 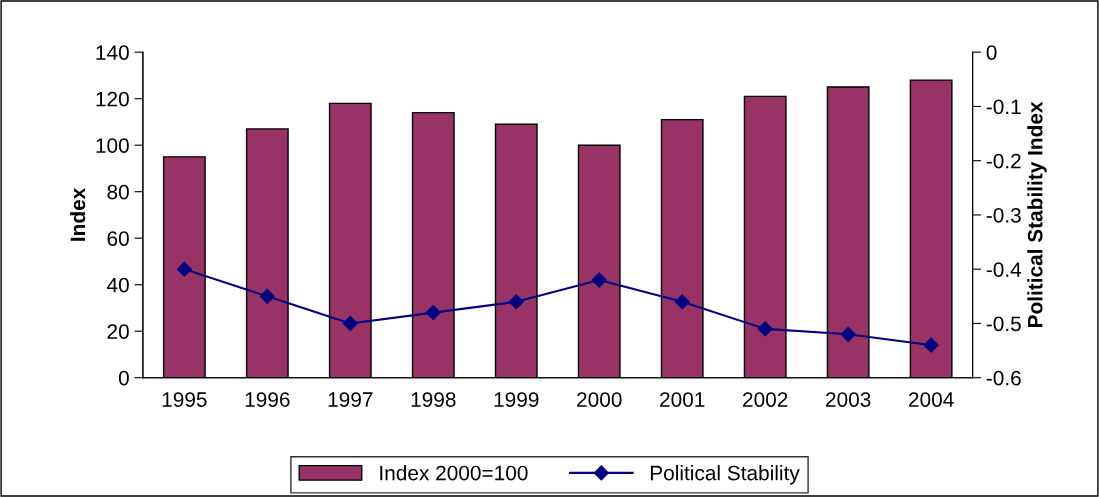 I want to click on y2-axis-title: Political Stability Index, so click(x=1037, y=214).